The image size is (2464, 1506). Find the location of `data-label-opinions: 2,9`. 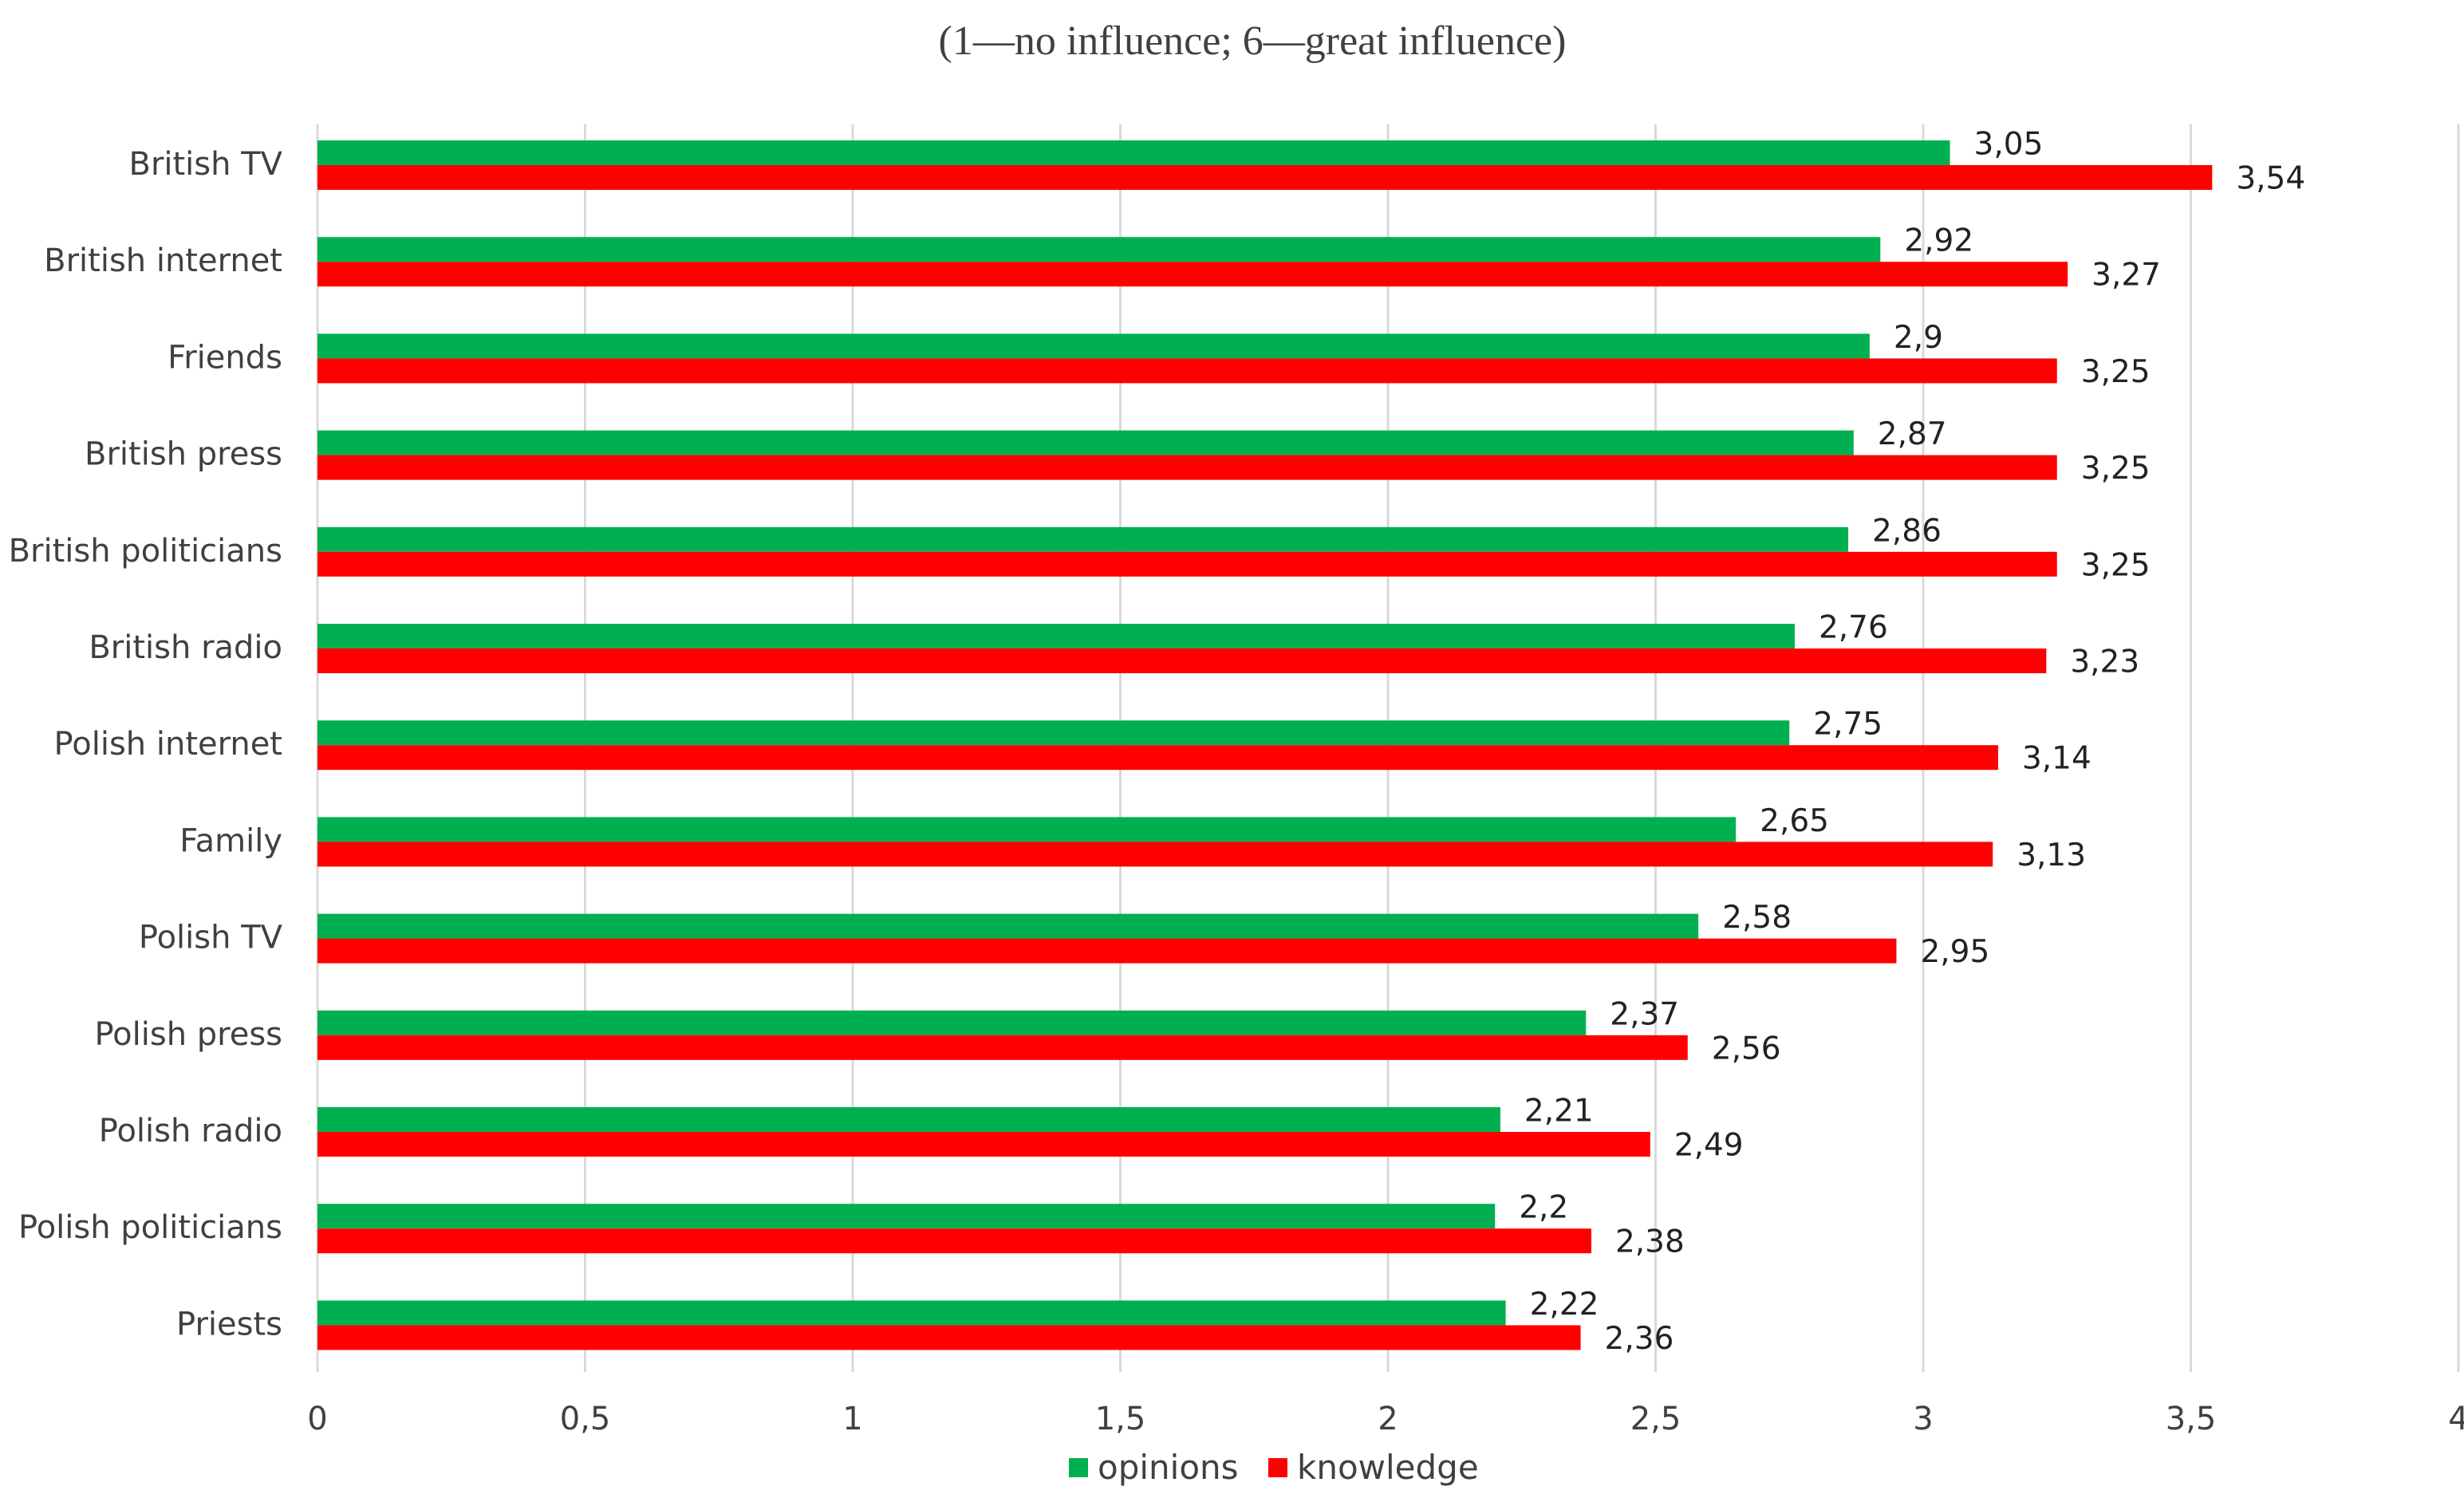

data-label-opinions: 2,9 is located at coordinates (1918, 338).